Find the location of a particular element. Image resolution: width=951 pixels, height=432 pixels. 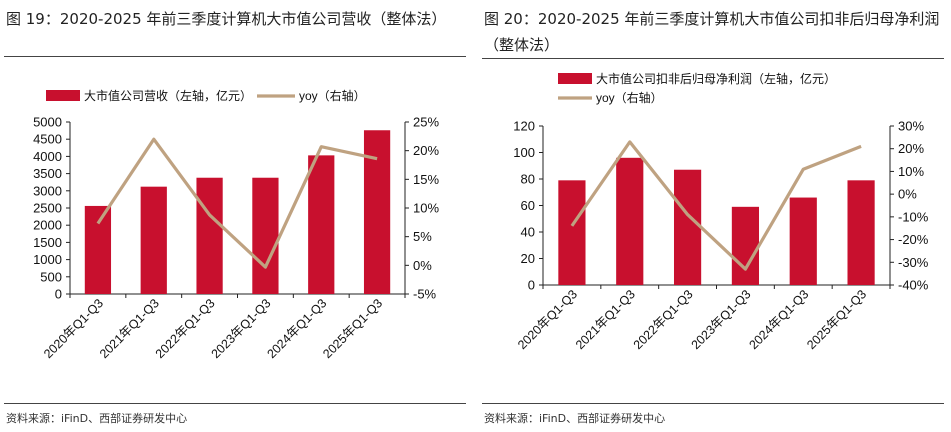

y-tick-label-right: -40% is located at coordinates (913, 285).